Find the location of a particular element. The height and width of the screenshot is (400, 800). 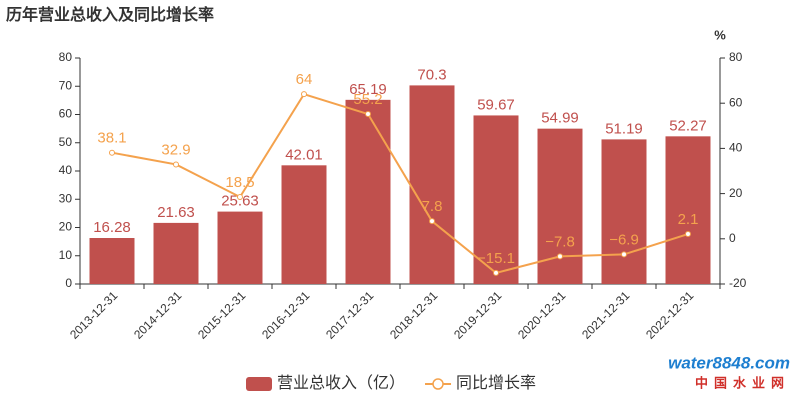

line-value-label: 32.9 is located at coordinates (175, 149).